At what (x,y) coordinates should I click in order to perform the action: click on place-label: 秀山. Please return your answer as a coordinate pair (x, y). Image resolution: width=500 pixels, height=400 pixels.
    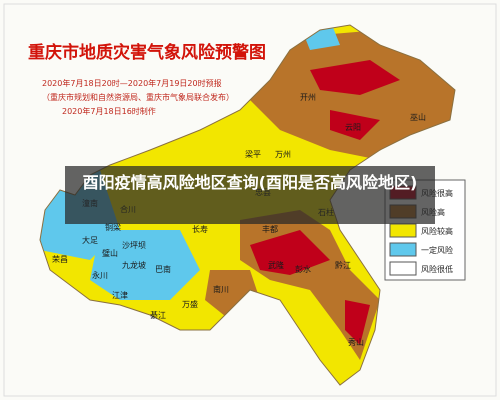
    Looking at the image, I should click on (356, 342).